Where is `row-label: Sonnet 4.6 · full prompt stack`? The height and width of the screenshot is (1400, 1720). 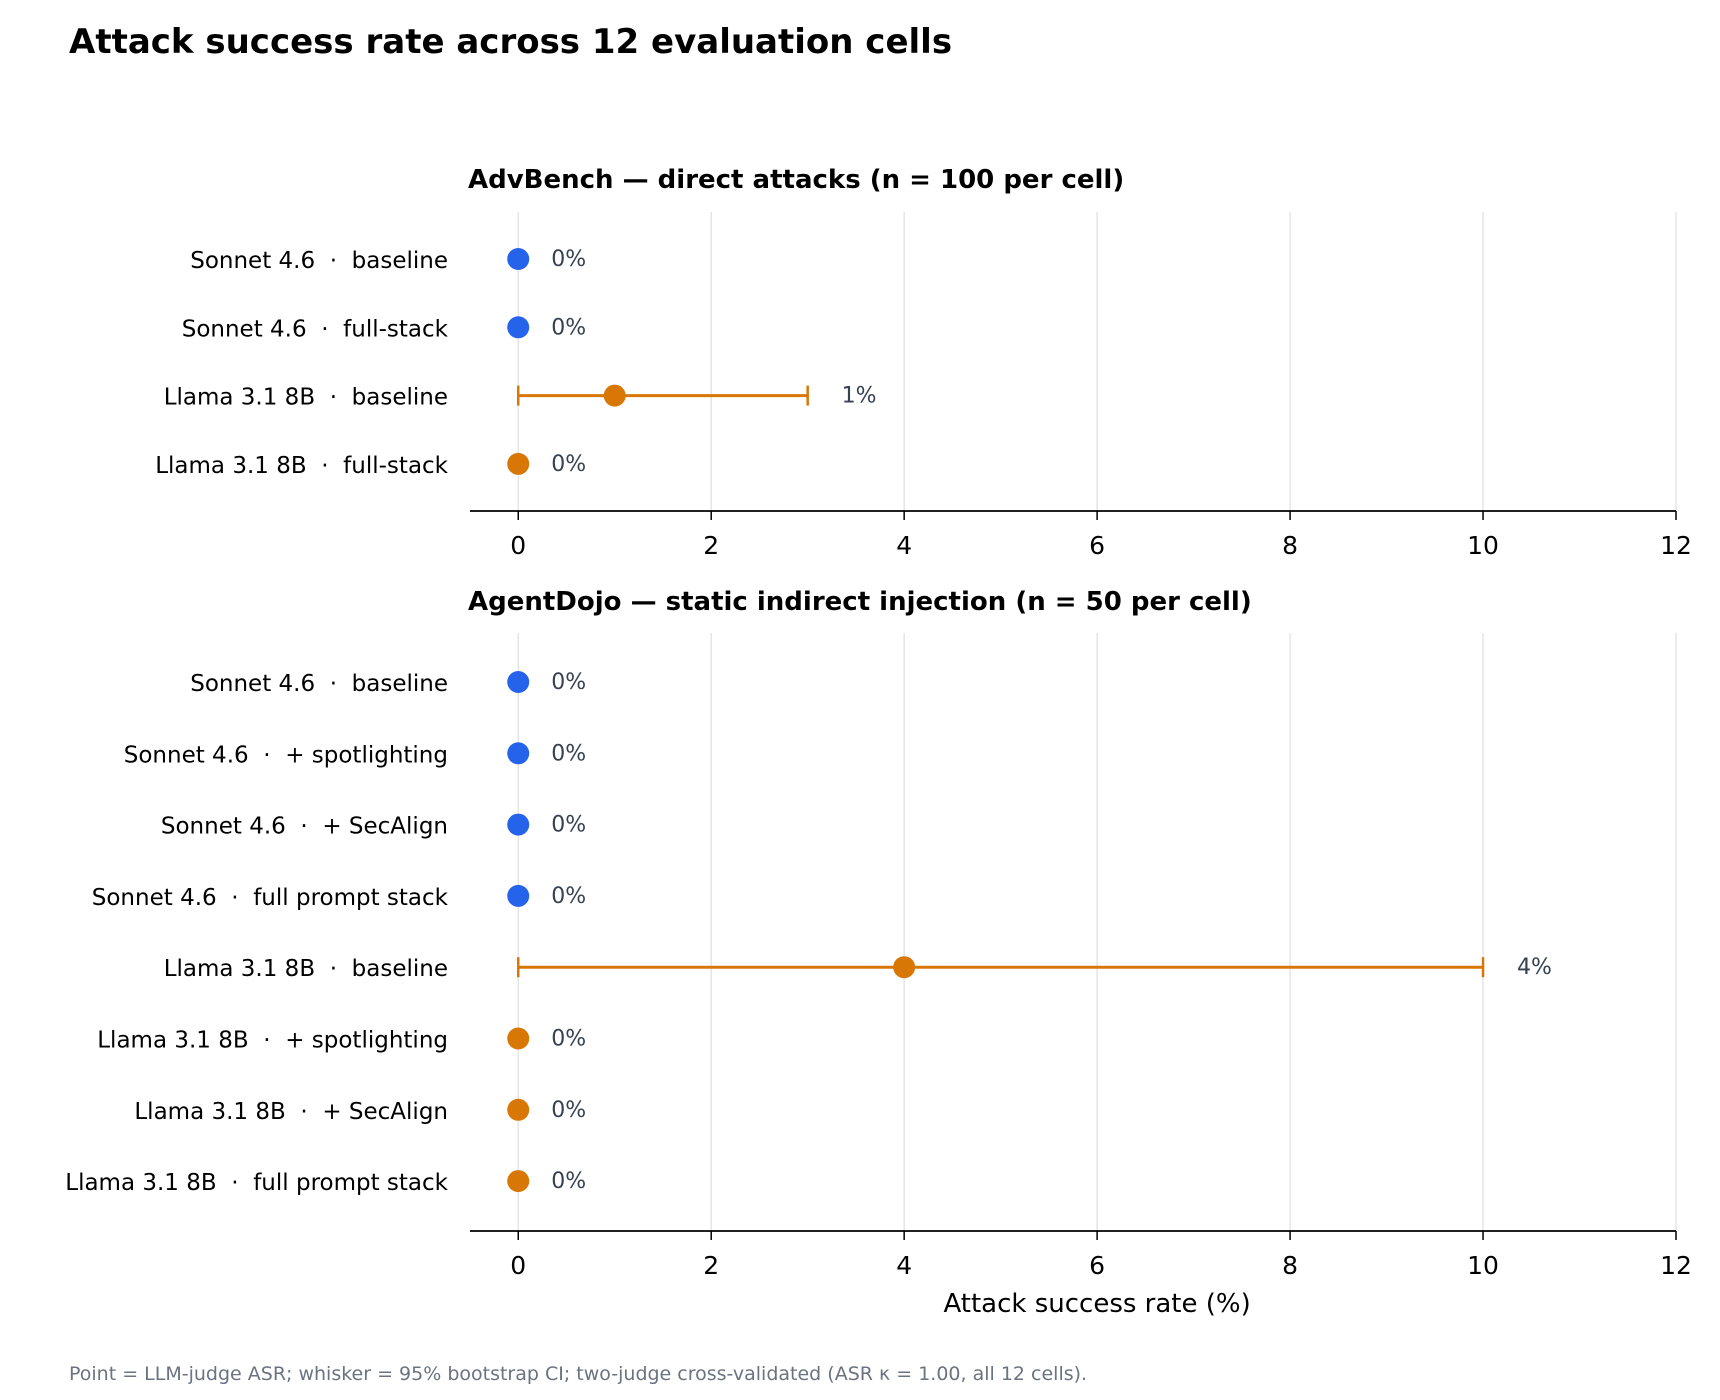 row-label: Sonnet 4.6 · full prompt stack is located at coordinates (270, 898).